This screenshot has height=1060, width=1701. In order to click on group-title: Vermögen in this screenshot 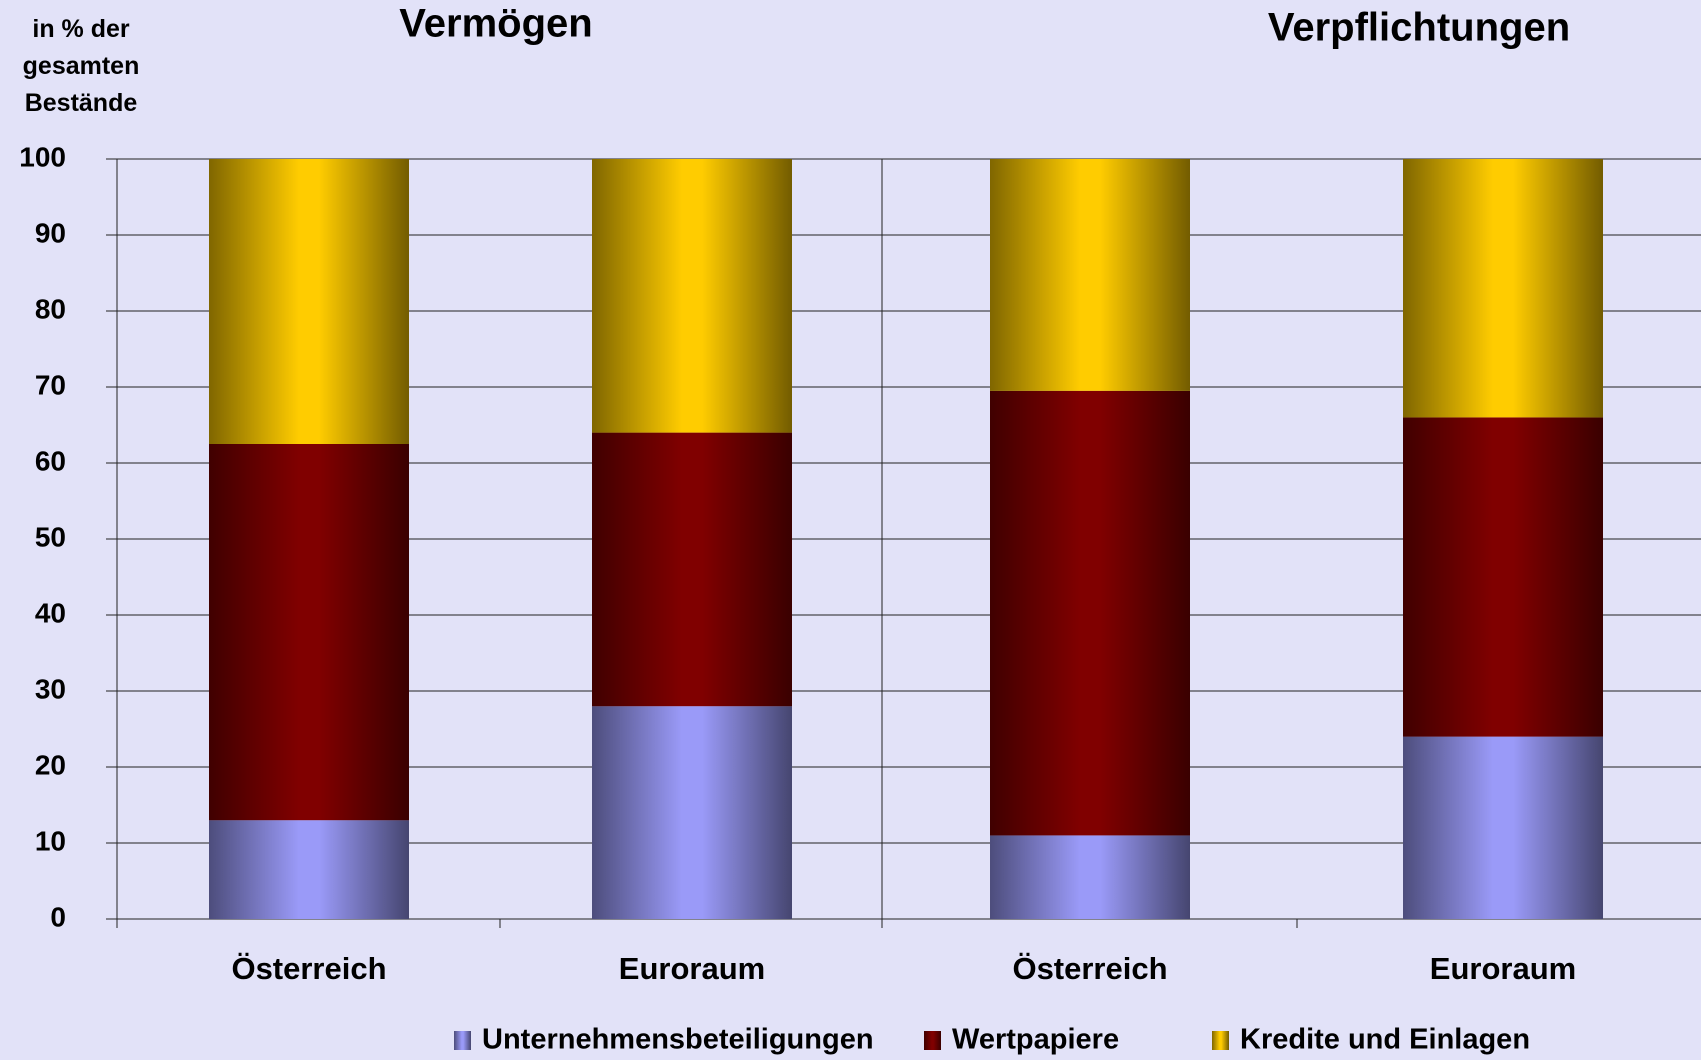, I will do `click(495, 24)`.